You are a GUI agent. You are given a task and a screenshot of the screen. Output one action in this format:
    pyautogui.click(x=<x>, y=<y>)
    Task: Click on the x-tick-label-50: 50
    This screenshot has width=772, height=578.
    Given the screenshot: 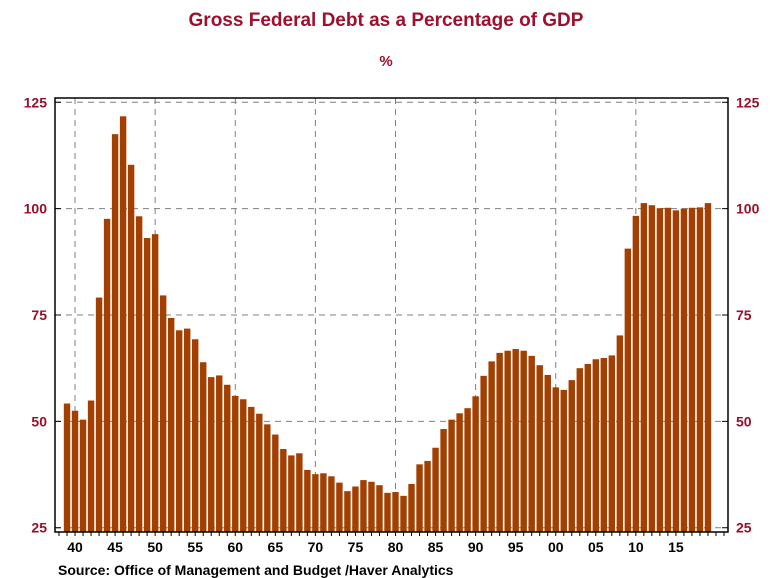 What is the action you would take?
    pyautogui.click(x=155, y=547)
    